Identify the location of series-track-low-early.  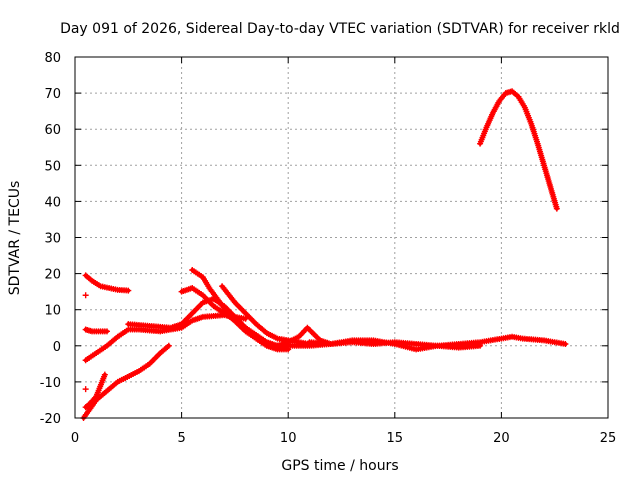
(95, 391).